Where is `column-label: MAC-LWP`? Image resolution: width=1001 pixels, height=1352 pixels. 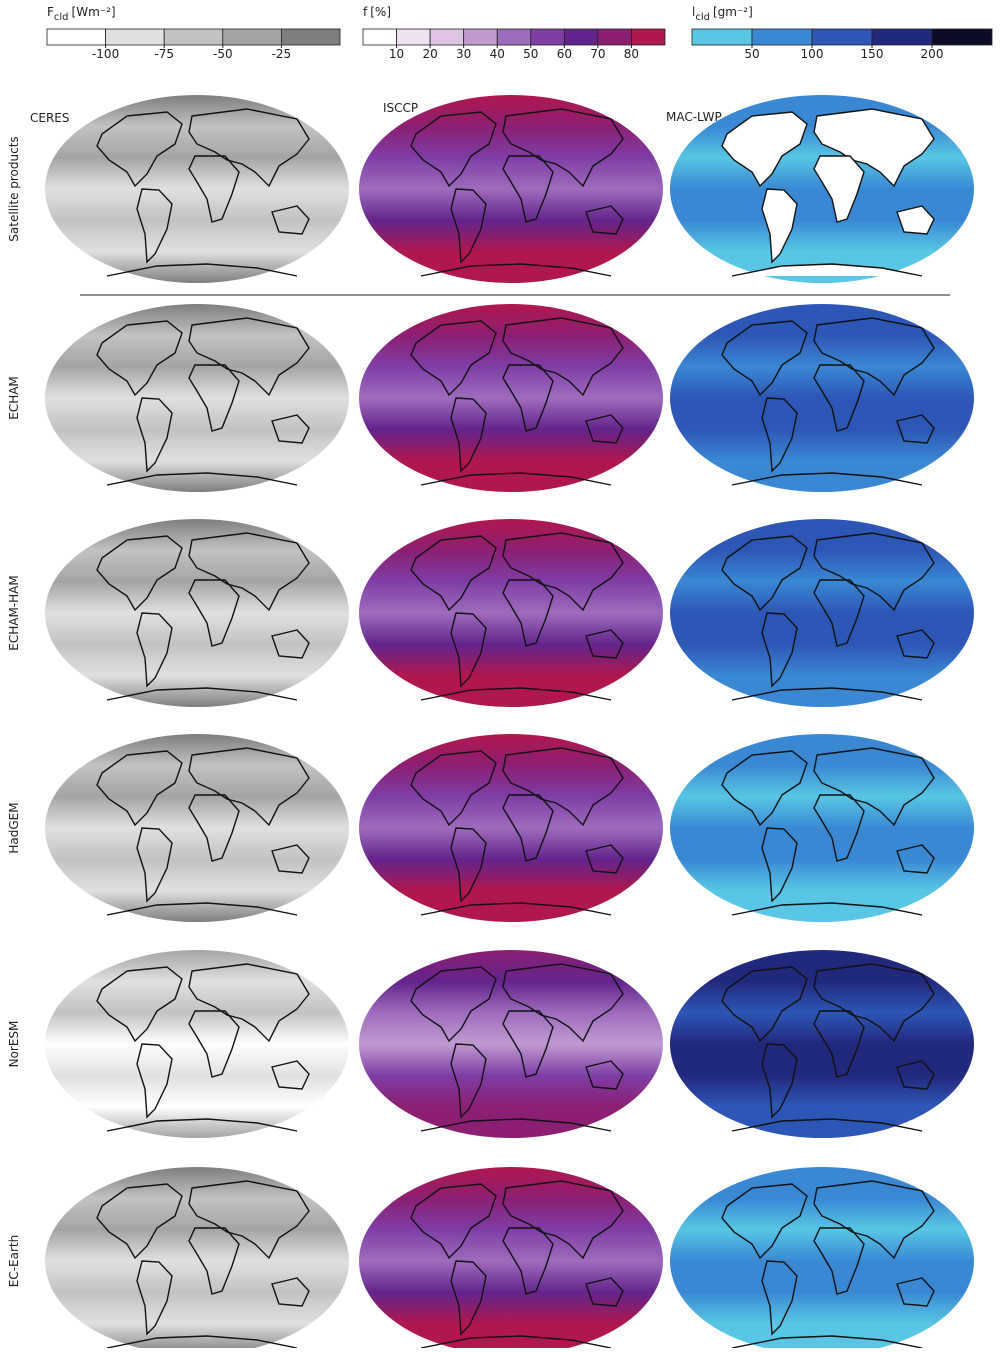 column-label: MAC-LWP is located at coordinates (694, 117).